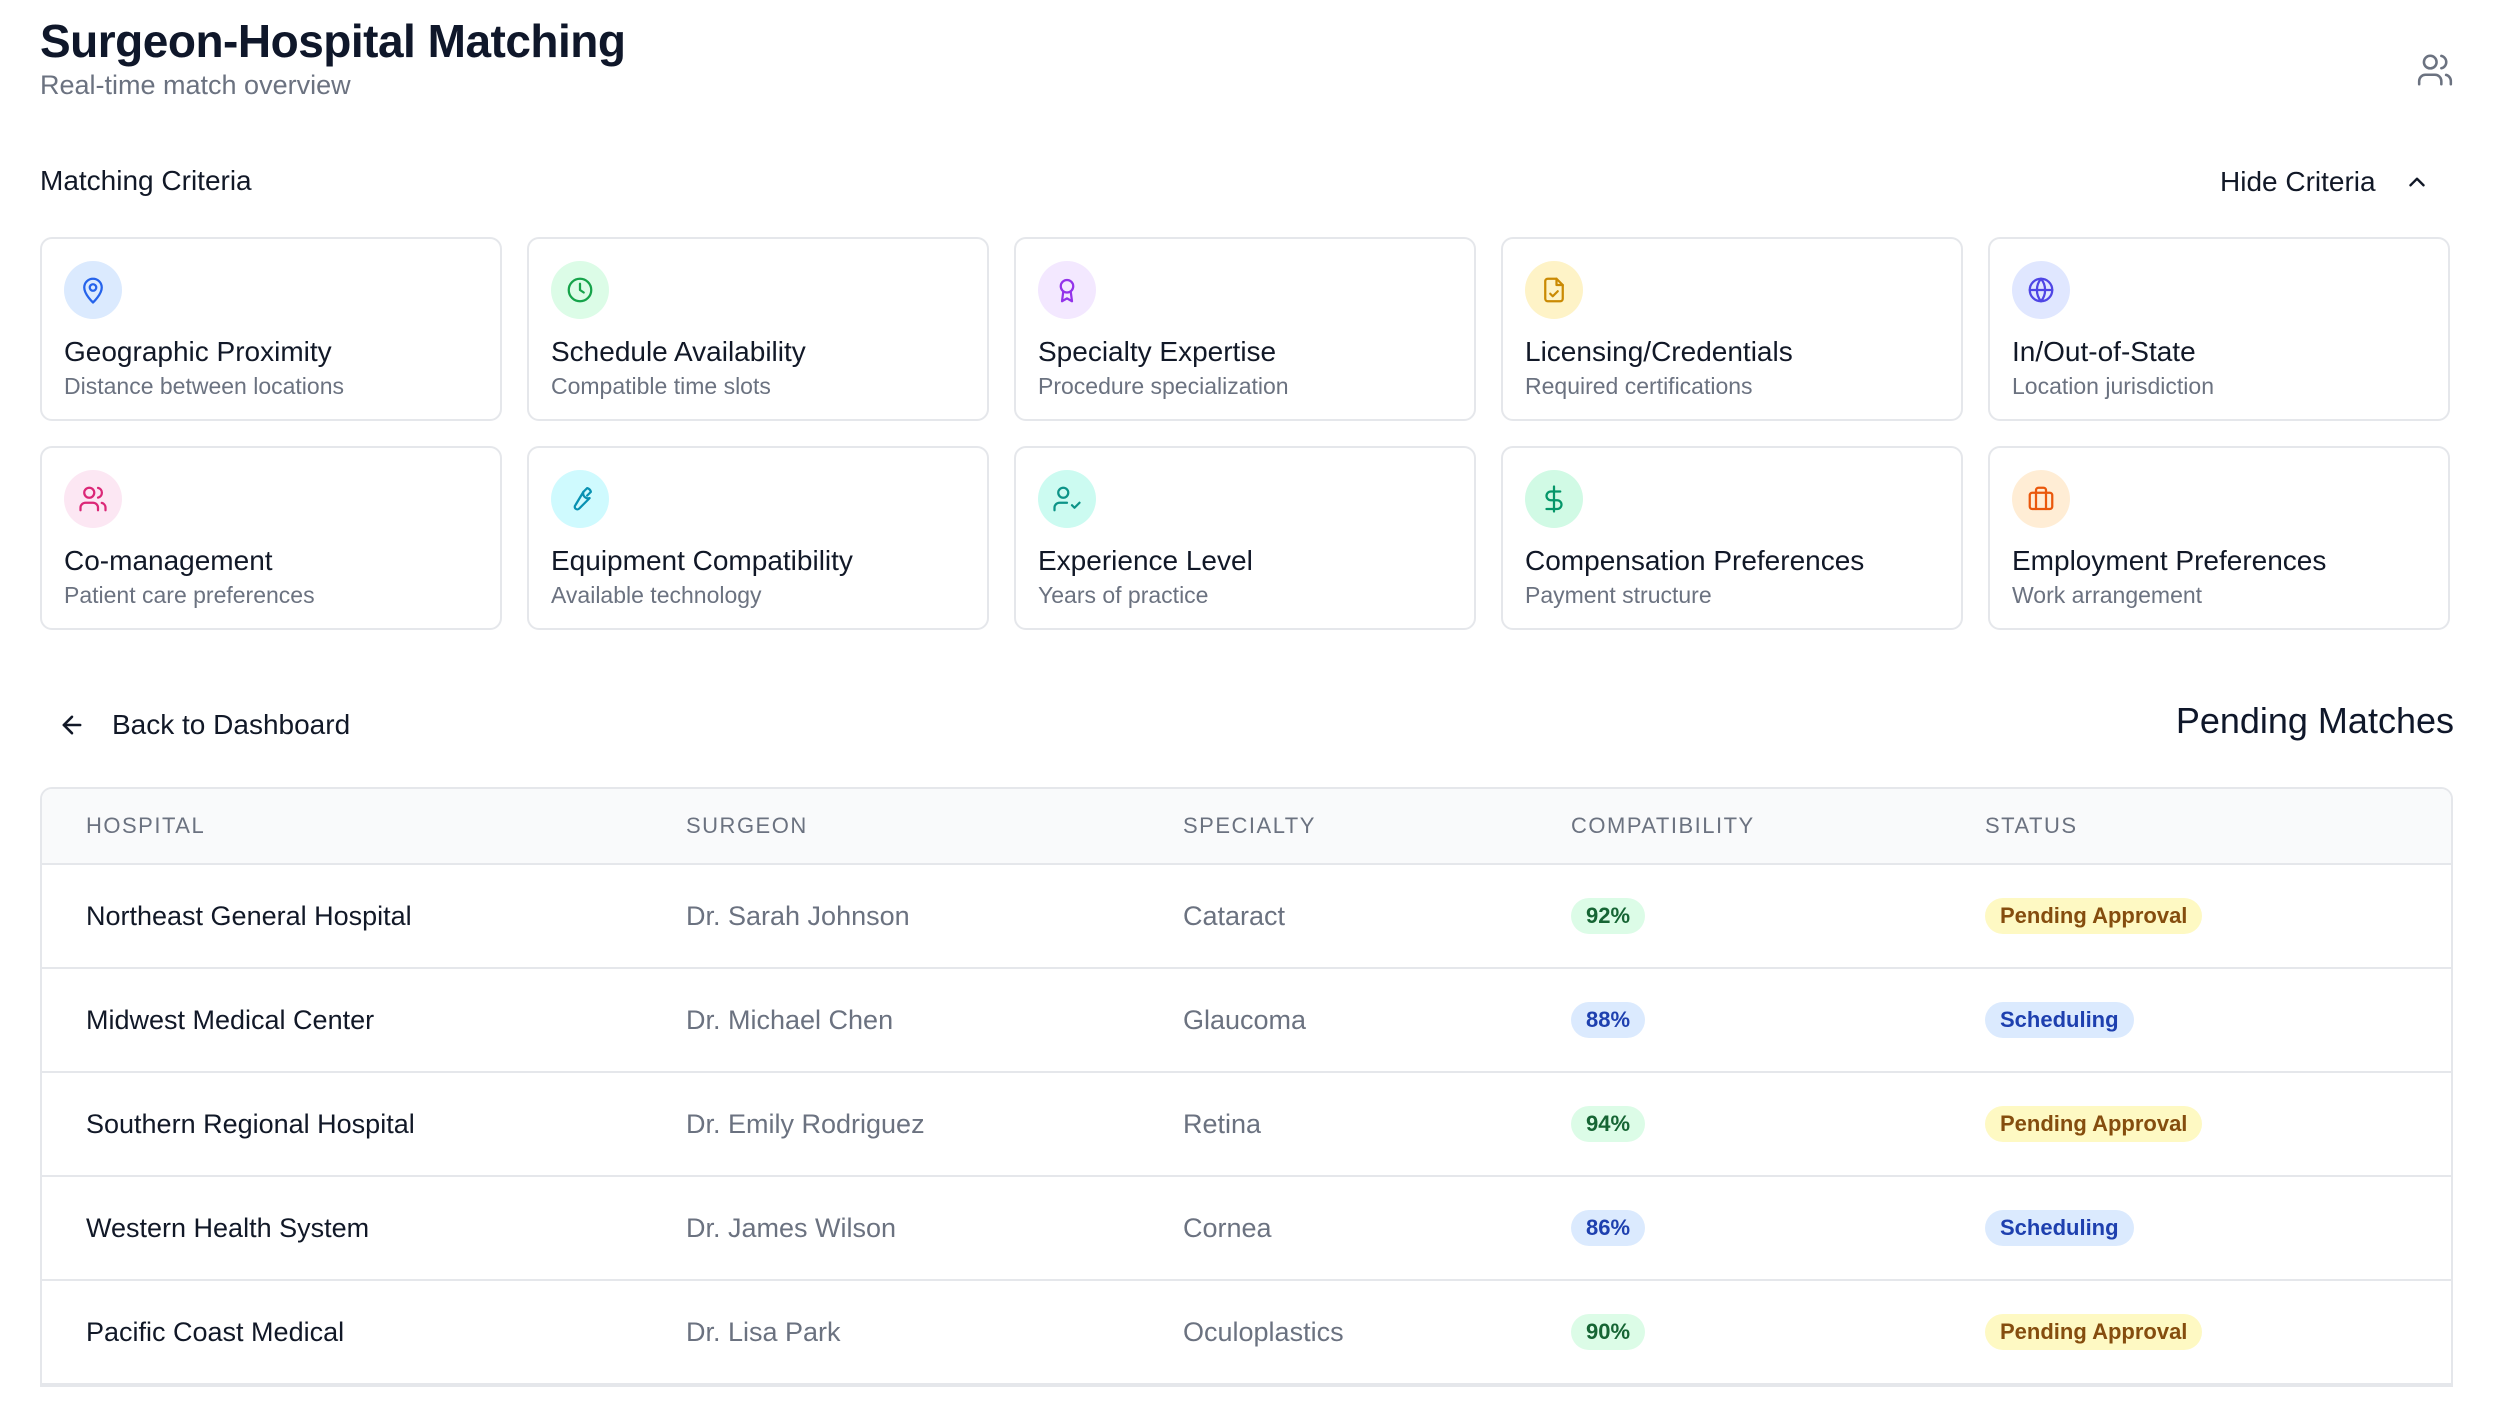 Image resolution: width=2500 pixels, height=1425 pixels. I want to click on page-subtitle: Real-time match overview, so click(195, 85).